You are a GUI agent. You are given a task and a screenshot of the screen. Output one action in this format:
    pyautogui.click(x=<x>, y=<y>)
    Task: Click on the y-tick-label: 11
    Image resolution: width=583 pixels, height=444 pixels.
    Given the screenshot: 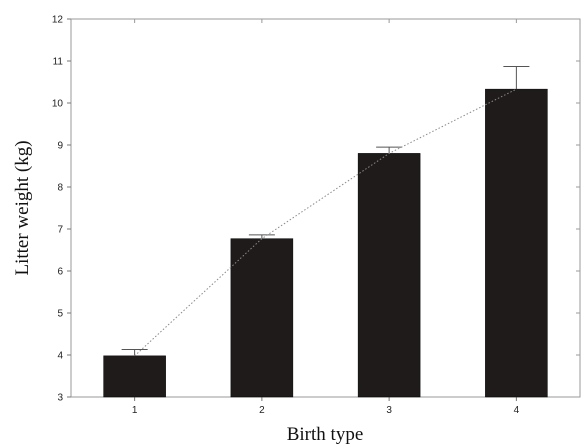 What is the action you would take?
    pyautogui.click(x=58, y=62)
    